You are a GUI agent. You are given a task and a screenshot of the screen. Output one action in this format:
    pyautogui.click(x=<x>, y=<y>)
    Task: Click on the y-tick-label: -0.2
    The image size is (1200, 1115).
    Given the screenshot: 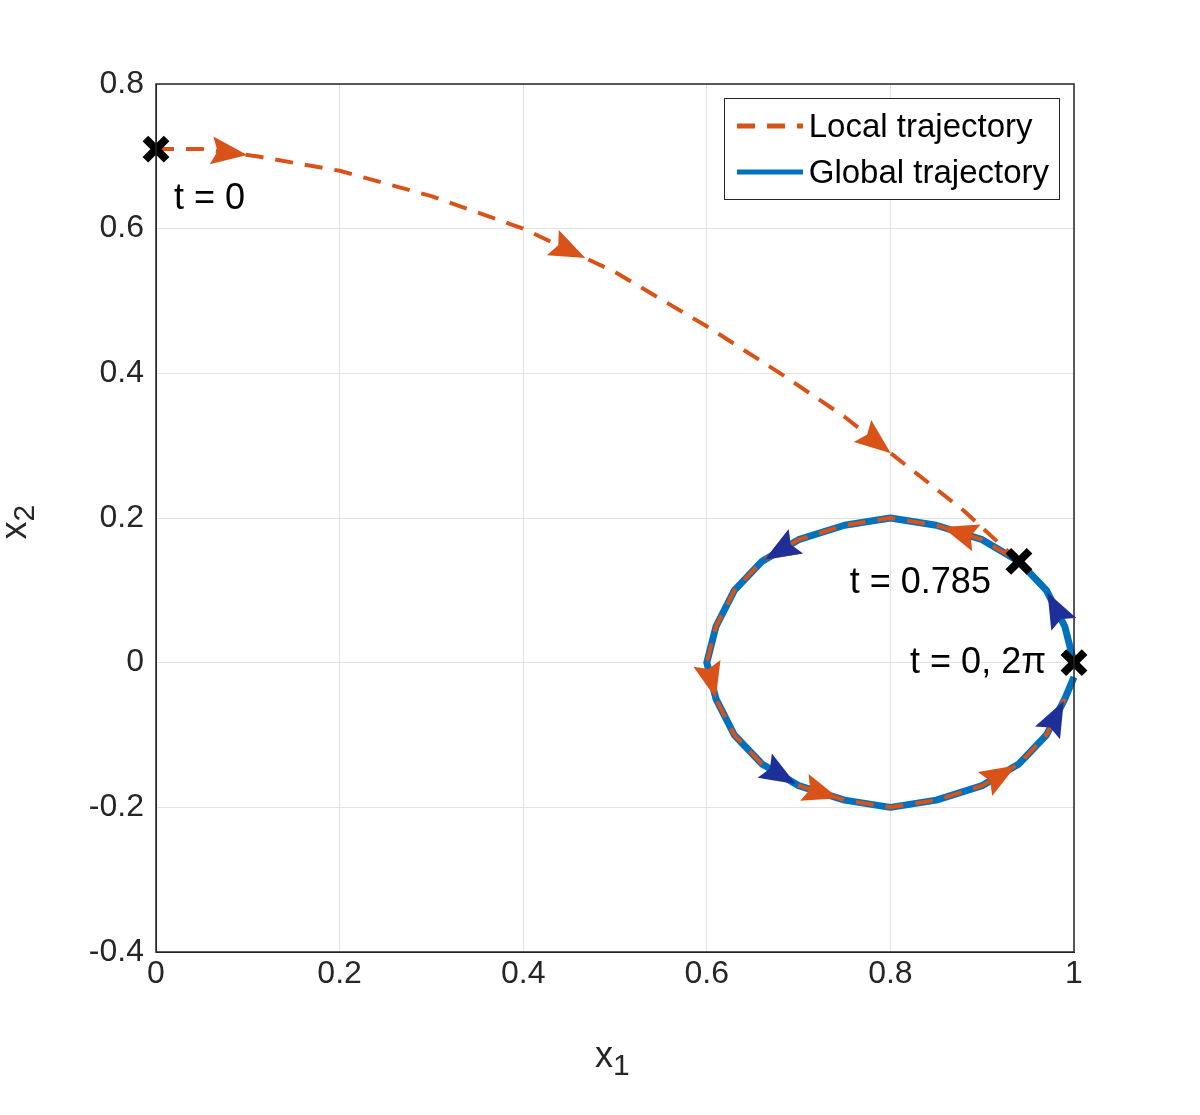 What is the action you would take?
    pyautogui.click(x=116, y=805)
    